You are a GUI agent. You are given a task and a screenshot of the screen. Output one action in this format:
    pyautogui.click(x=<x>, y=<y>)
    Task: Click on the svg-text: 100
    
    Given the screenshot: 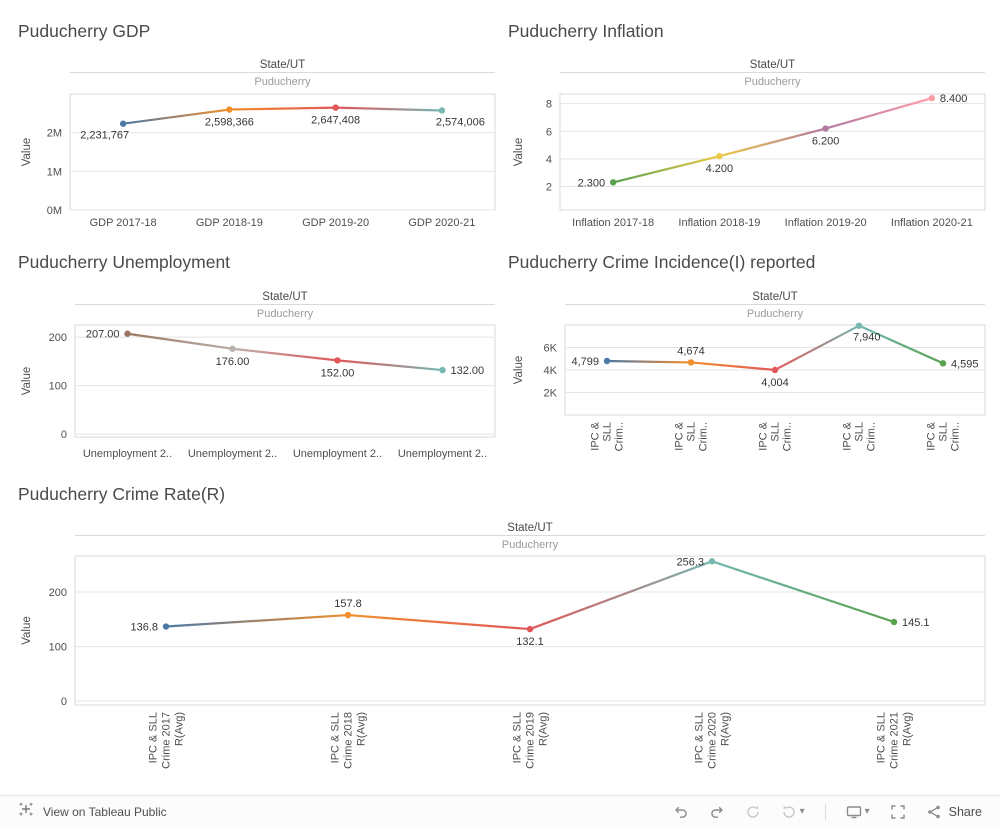 What is the action you would take?
    pyautogui.click(x=58, y=648)
    